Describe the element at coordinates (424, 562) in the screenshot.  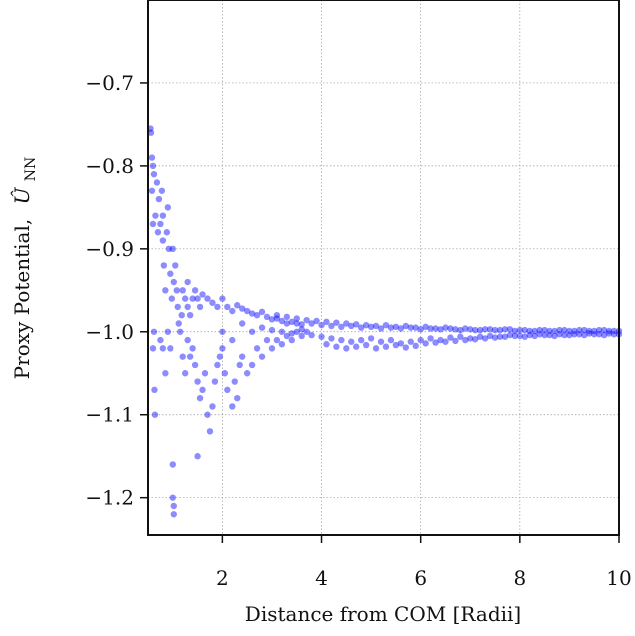
I see `x-axis-ticks: 2 4 6 8 10` at that location.